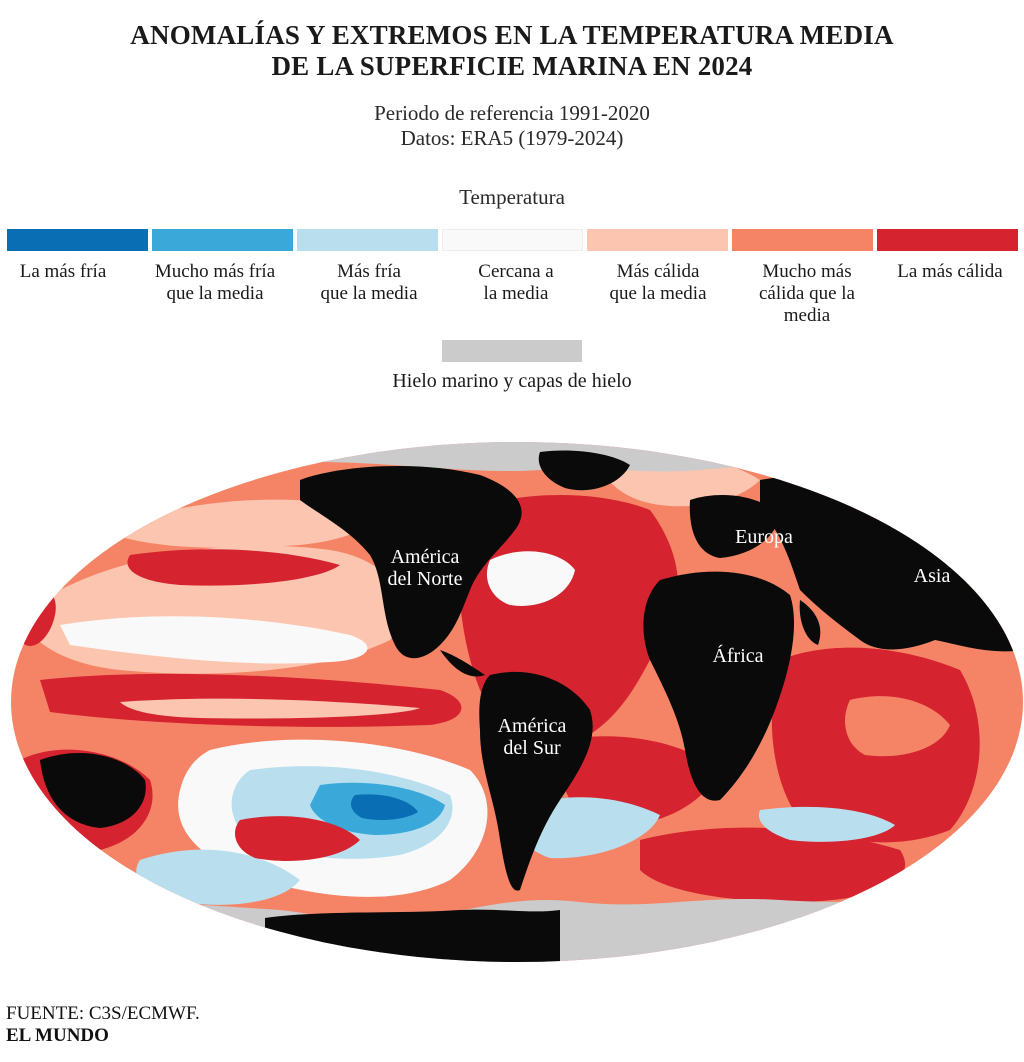 The height and width of the screenshot is (1062, 1024). What do you see at coordinates (719, 686) in the screenshot?
I see `africa-land` at bounding box center [719, 686].